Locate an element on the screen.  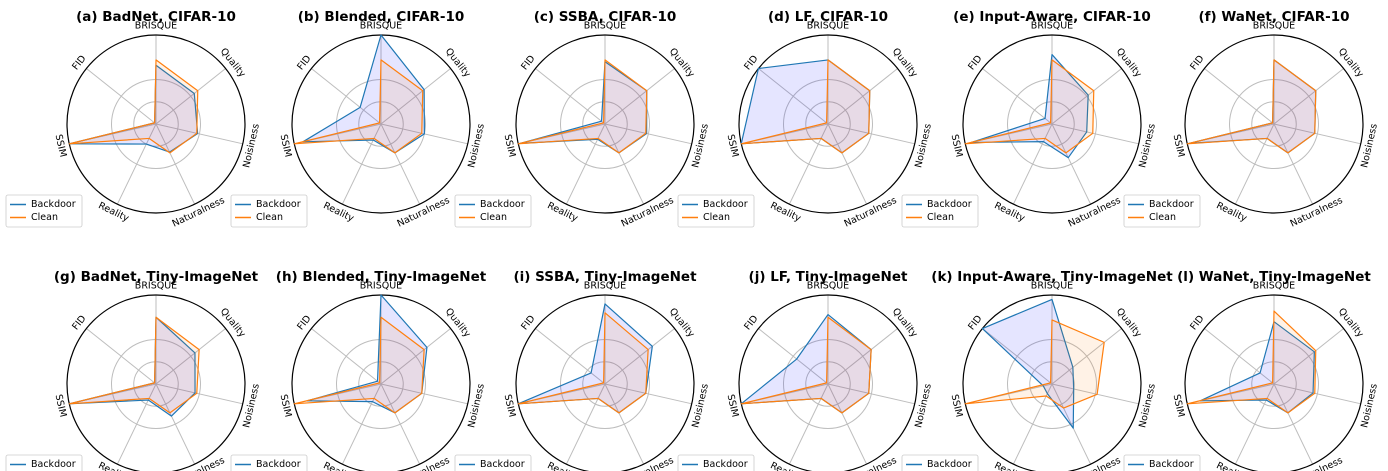
chart-title: (e) Input-Aware, CIFAR-10 is located at coordinates (1052, 17).